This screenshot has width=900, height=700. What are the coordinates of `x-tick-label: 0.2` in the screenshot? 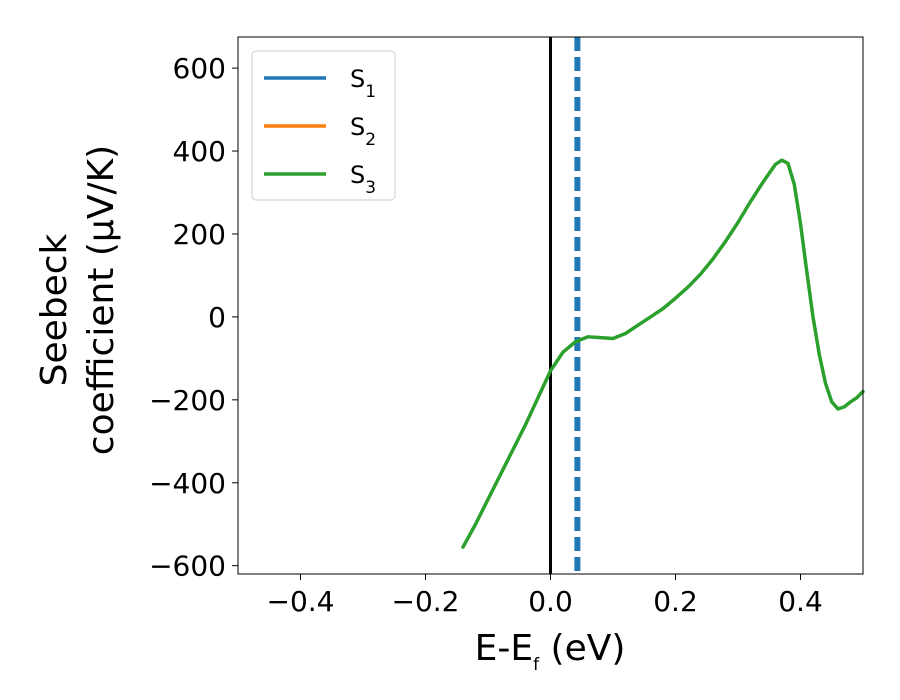 It's located at (675, 601).